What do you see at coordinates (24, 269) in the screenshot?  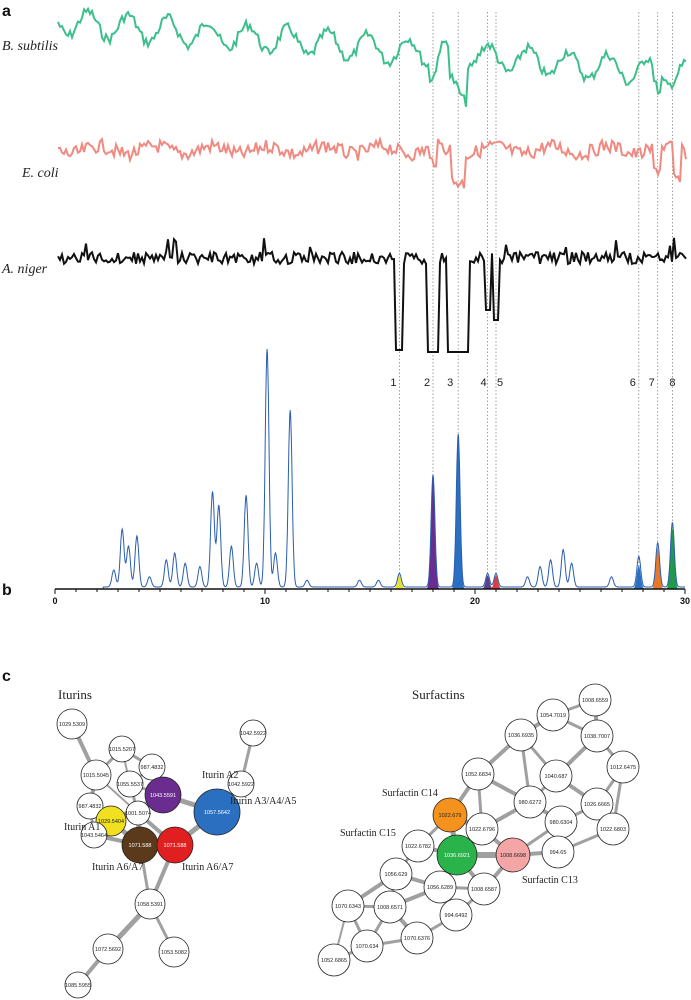 I see `organism-label-aniger: A. niger` at bounding box center [24, 269].